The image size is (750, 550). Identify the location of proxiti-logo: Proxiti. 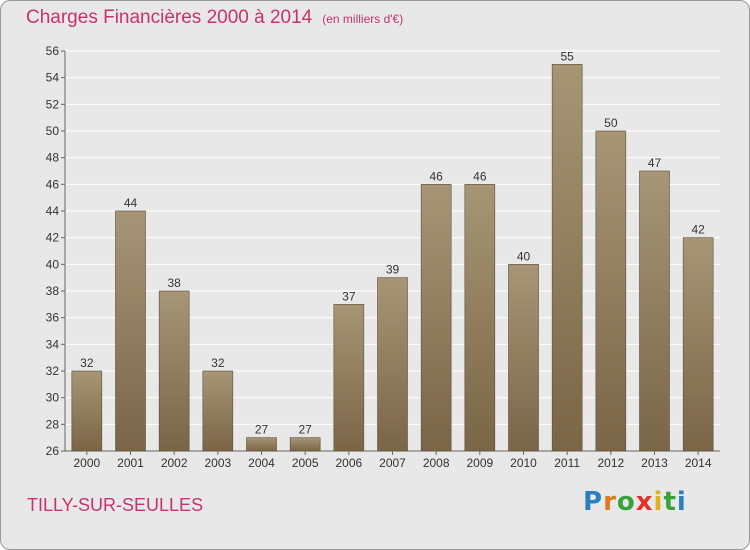
(635, 502).